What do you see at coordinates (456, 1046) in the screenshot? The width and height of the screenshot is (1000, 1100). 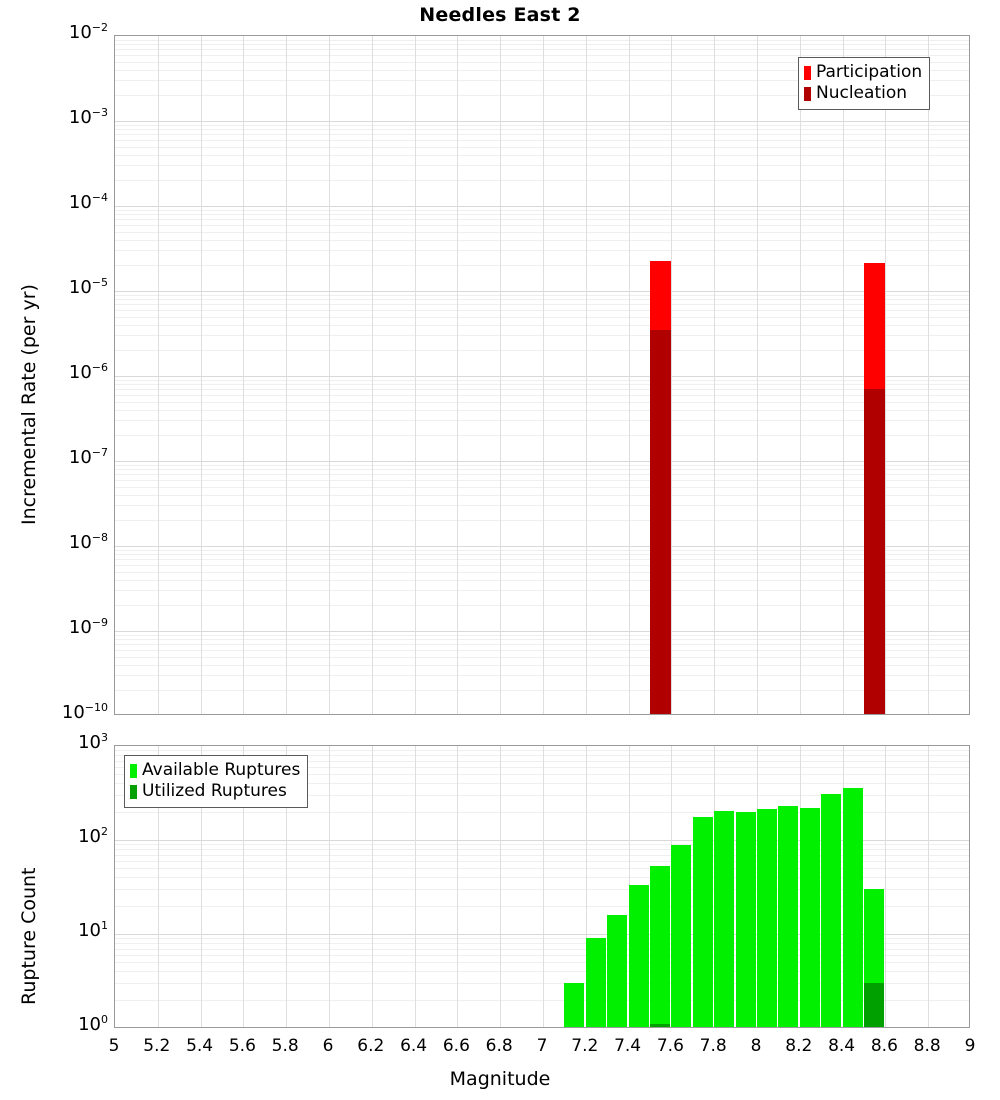 I see `xtick-6-6: 6.6` at bounding box center [456, 1046].